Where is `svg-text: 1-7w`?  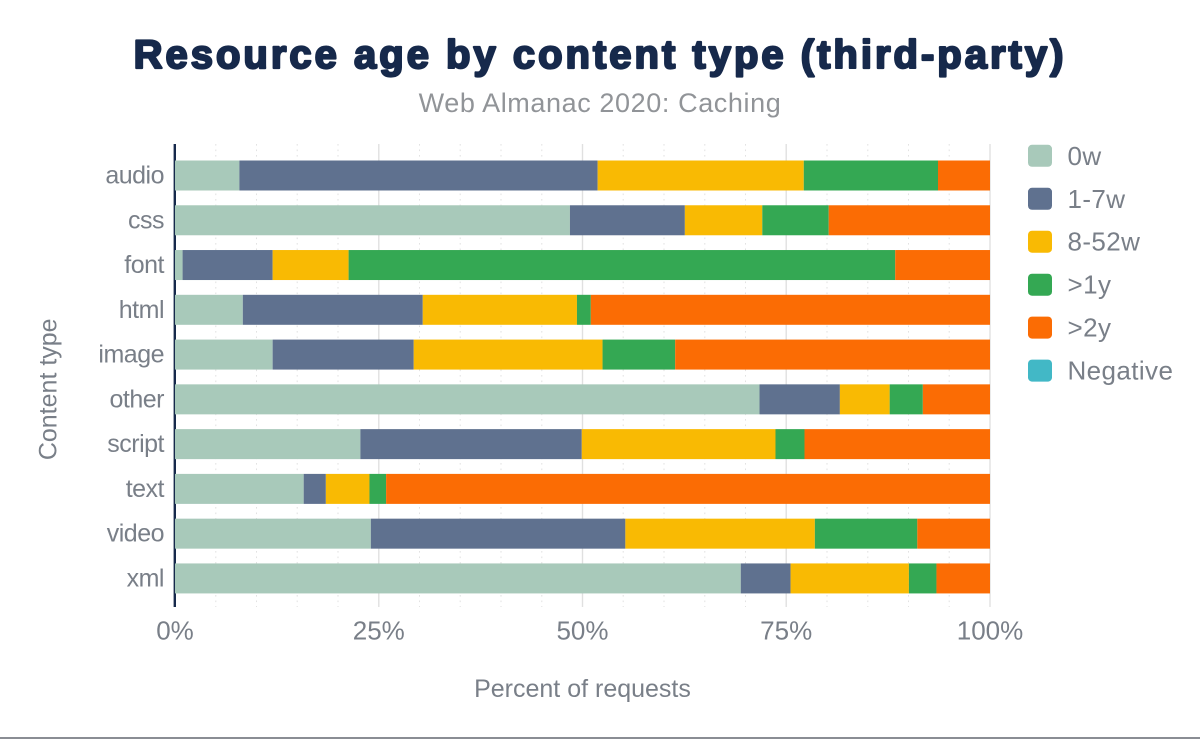 svg-text: 1-7w is located at coordinates (1097, 199).